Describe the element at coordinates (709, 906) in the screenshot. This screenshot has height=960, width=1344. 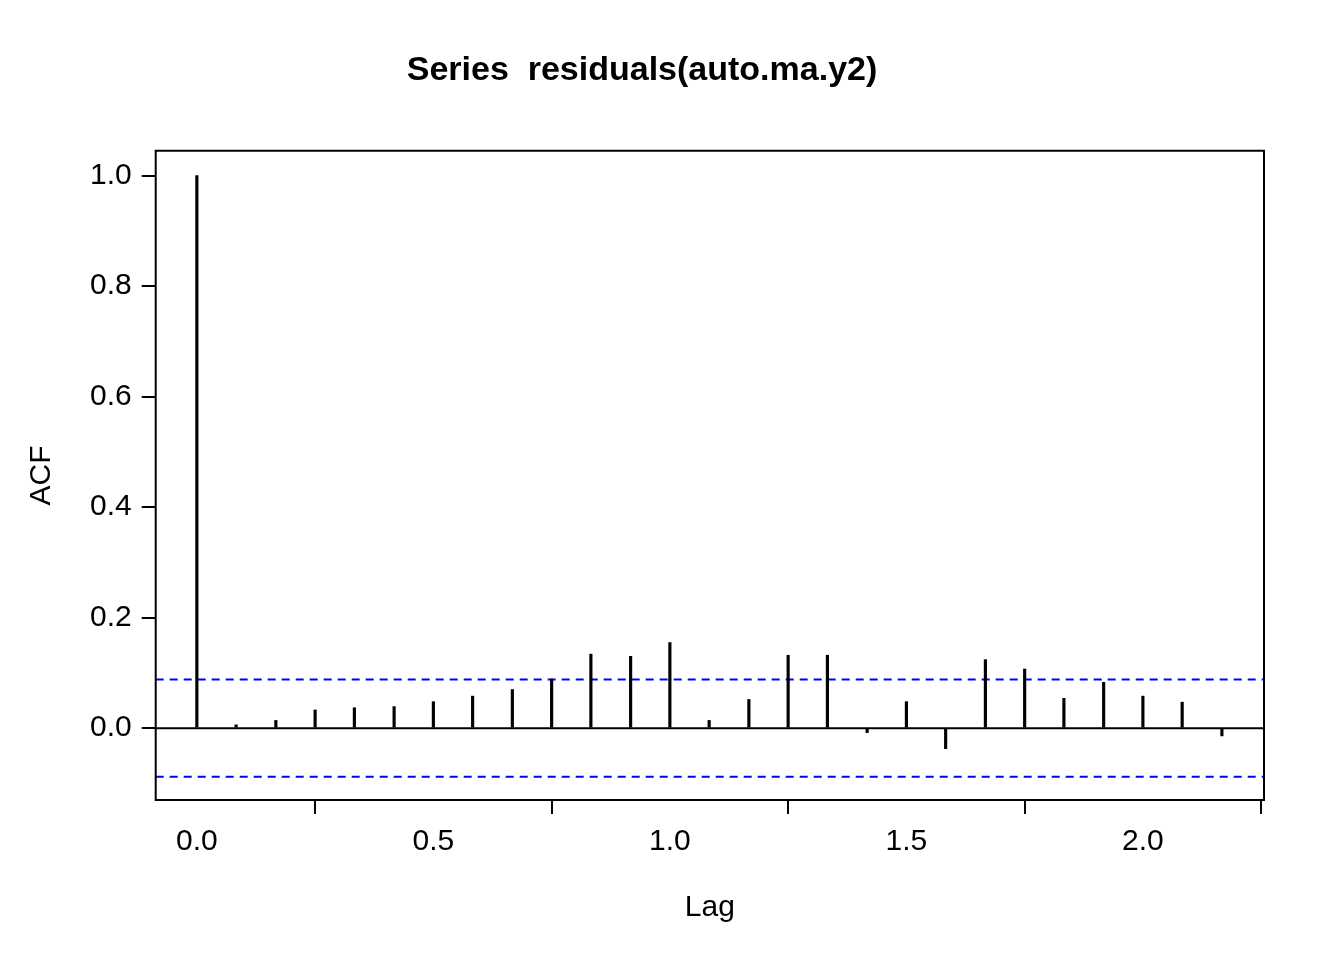
I see `x-axis-title: Lag` at that location.